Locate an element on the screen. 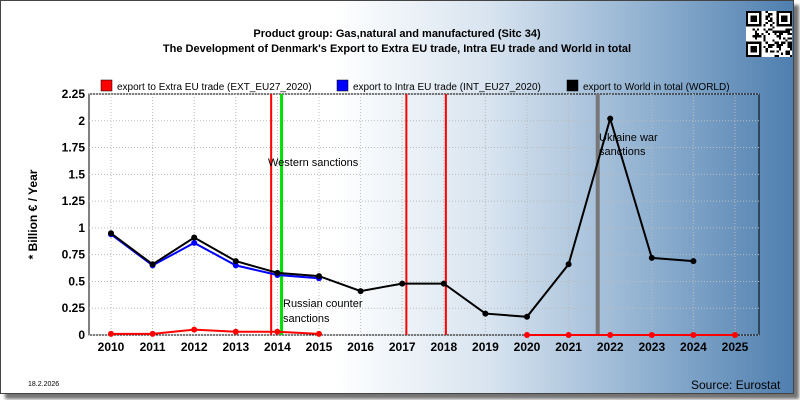  x-tick-label: 2012 is located at coordinates (194, 347).